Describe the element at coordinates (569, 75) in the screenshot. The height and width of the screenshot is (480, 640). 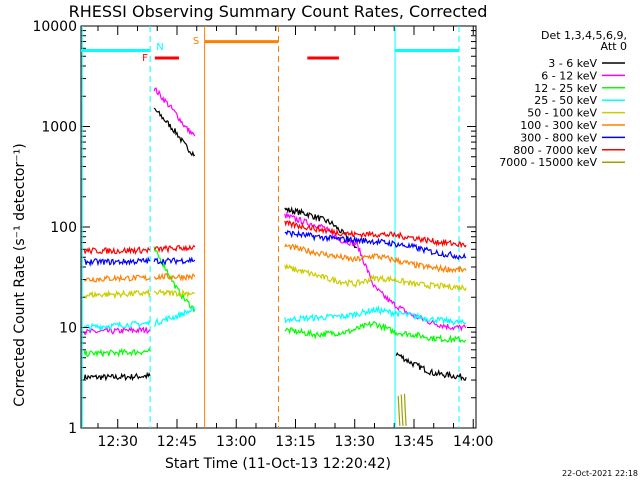
I see `legend-entry-label: 6 - 12 keV` at that location.